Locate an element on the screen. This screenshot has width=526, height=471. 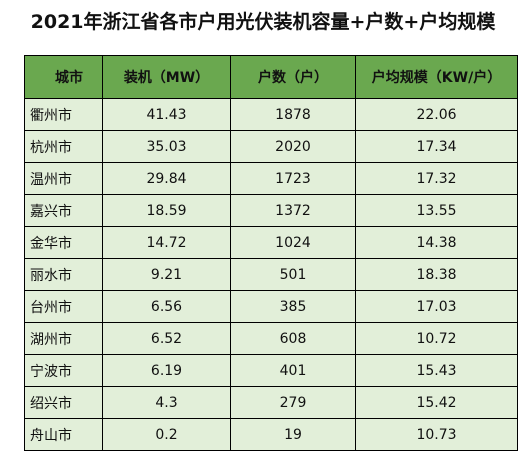
table-row: 衢州市 41.43 1878 22.06 is located at coordinates (271, 114).